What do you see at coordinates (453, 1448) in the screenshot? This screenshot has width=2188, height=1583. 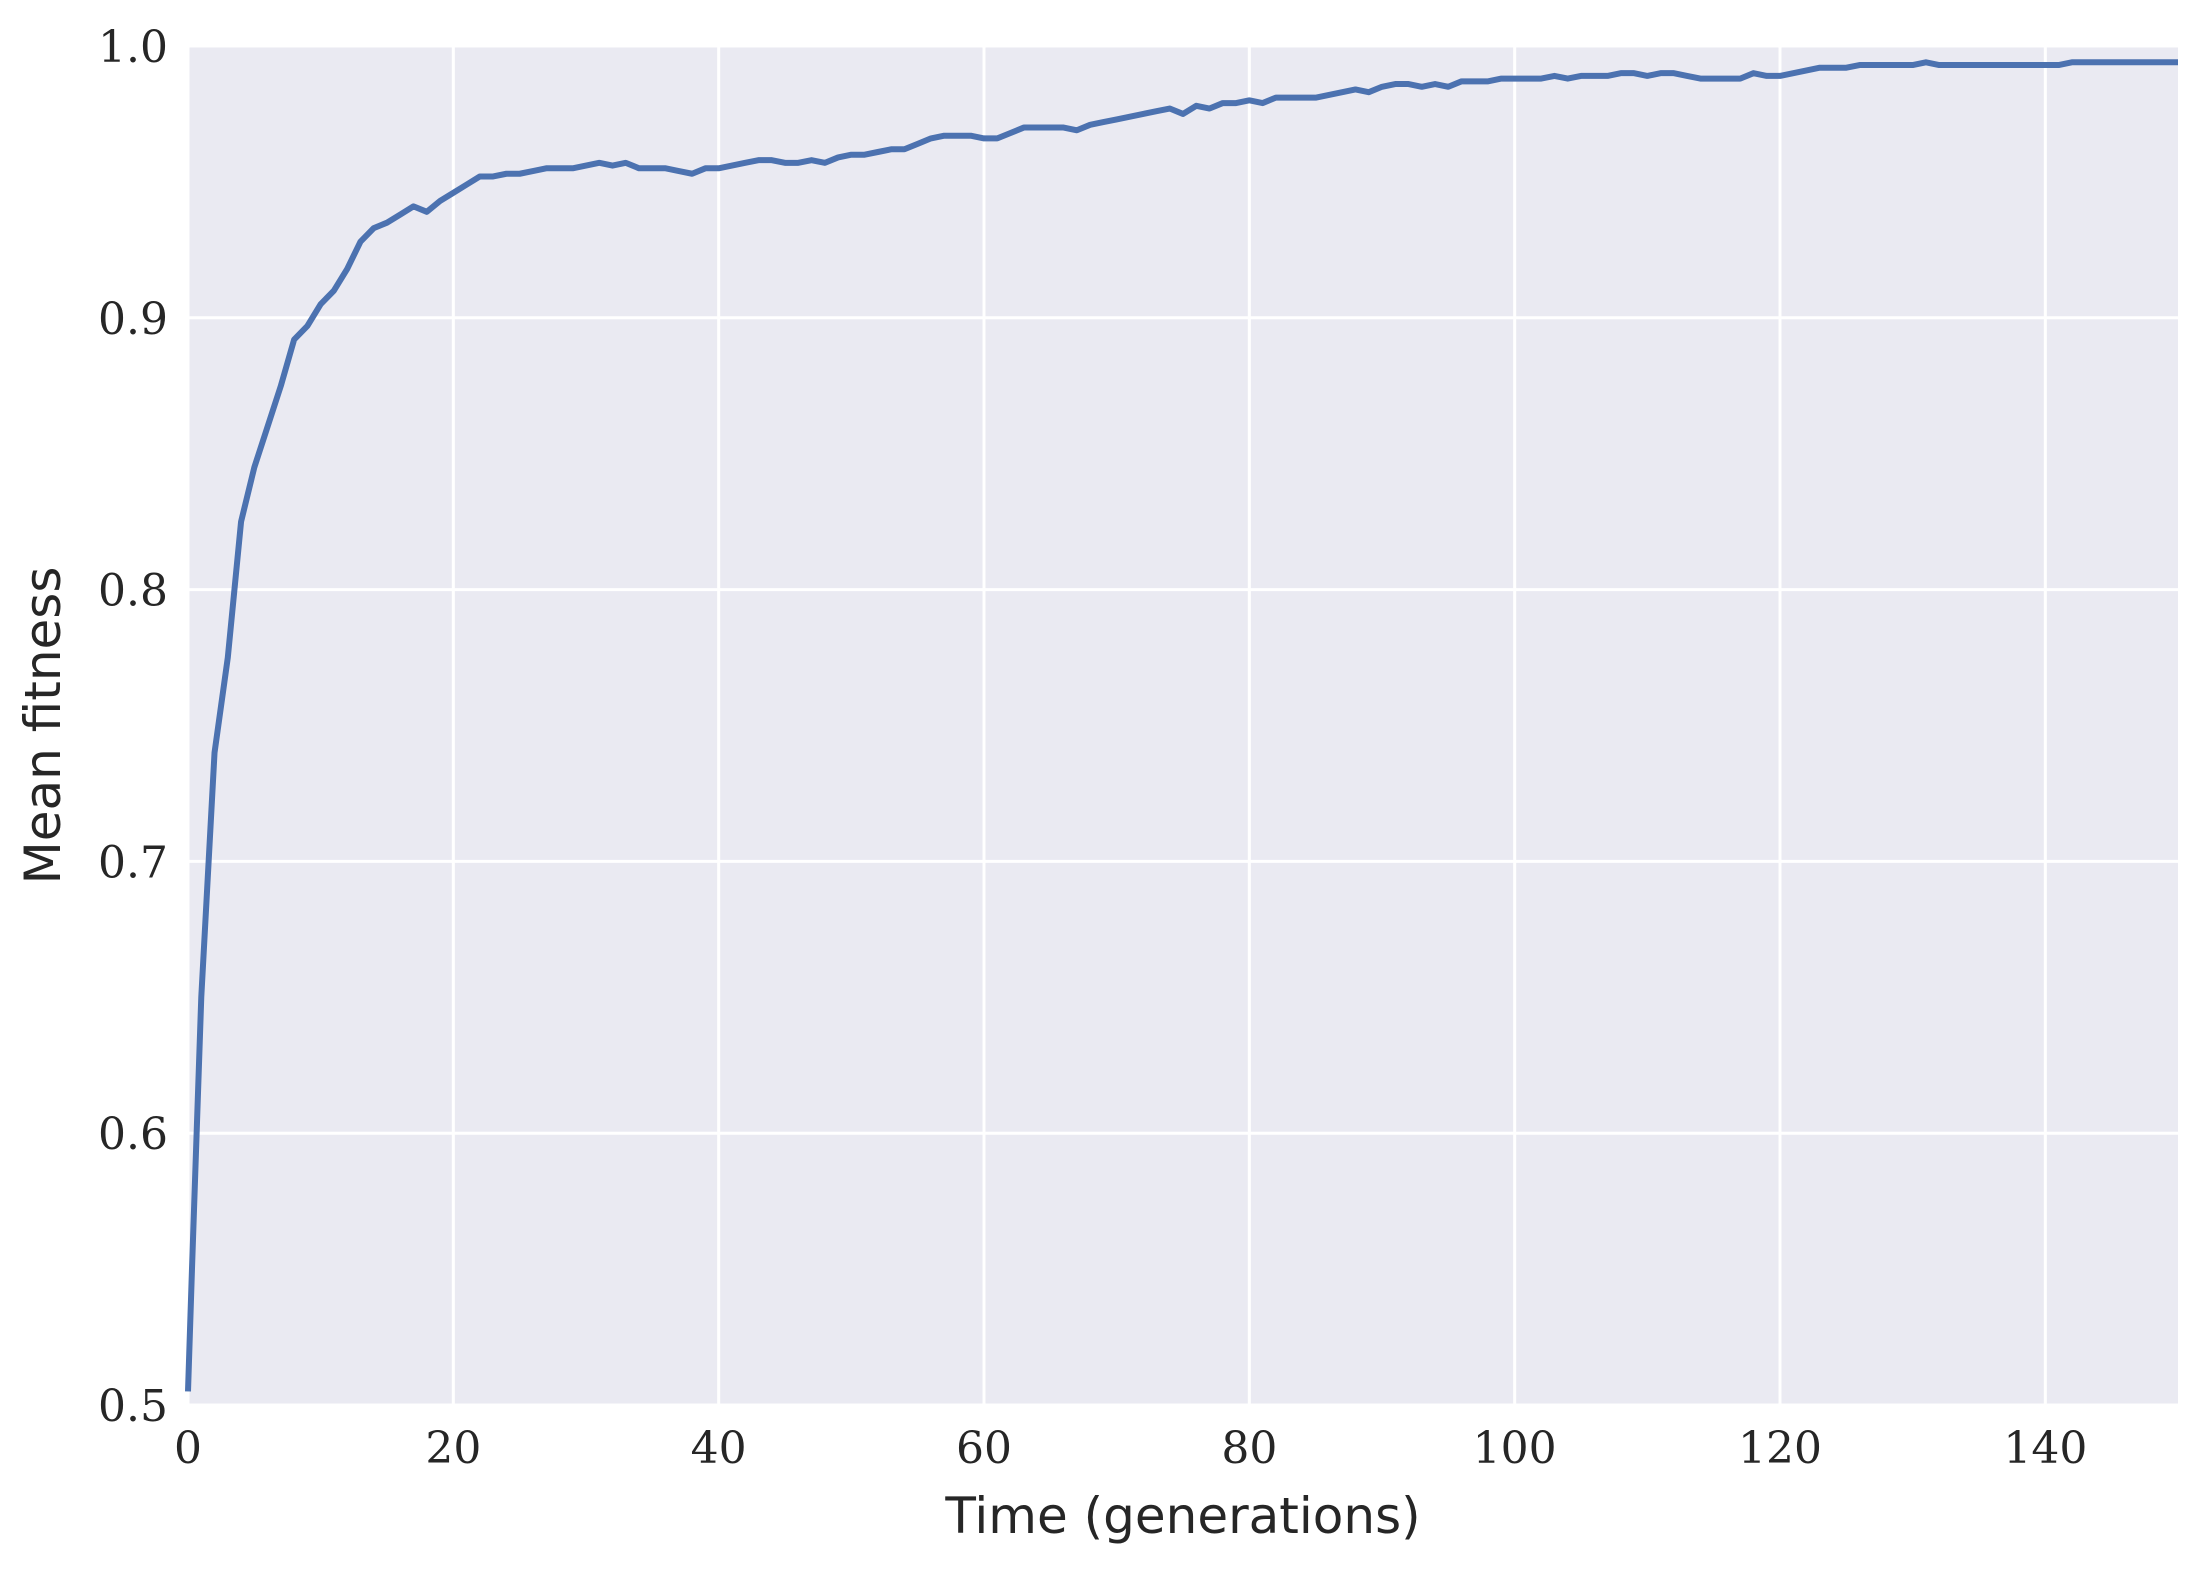 I see `x-tick-label: 20` at bounding box center [453, 1448].